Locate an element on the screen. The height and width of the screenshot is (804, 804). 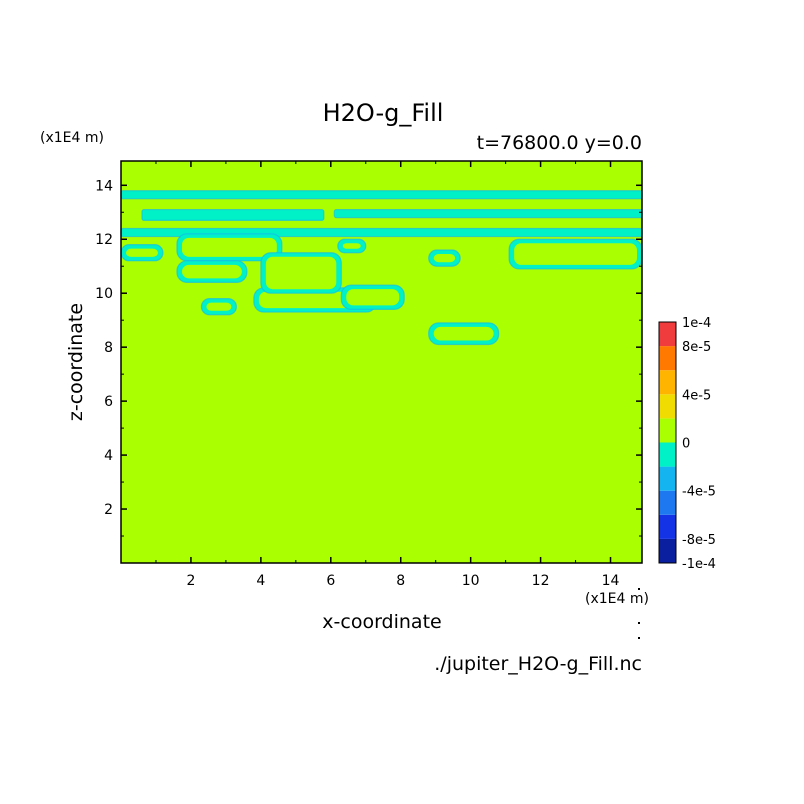
x-tick-label-6: 14 is located at coordinates (611, 581).